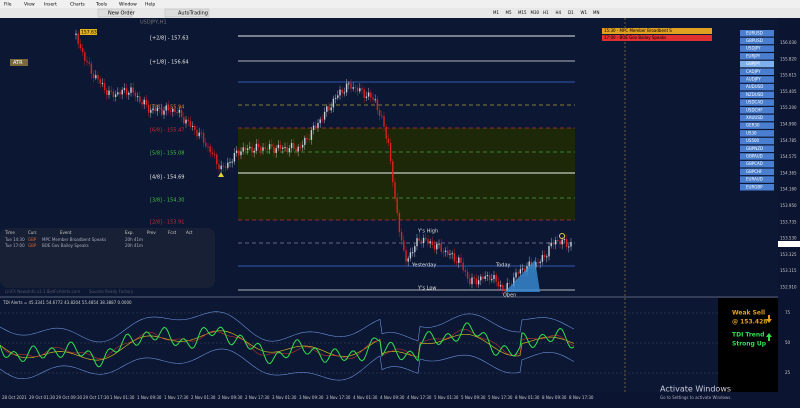 This screenshot has width=800, height=408. Describe the element at coordinates (122, 14) in the screenshot. I see `button-label: New Order` at that location.